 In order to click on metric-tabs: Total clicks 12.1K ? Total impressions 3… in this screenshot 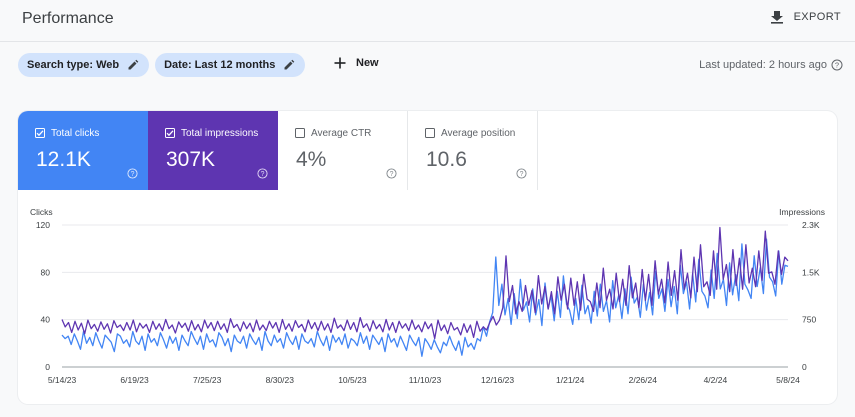, I will do `click(278, 150)`.